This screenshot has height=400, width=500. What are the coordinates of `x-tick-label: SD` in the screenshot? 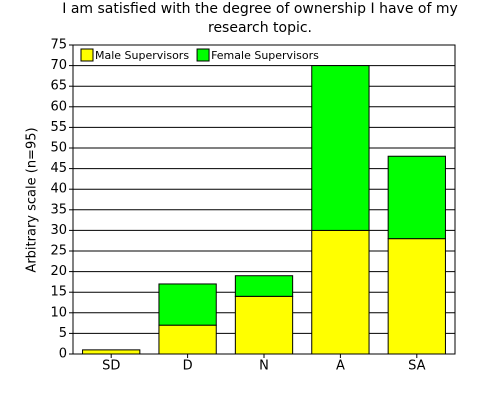 It's located at (111, 366).